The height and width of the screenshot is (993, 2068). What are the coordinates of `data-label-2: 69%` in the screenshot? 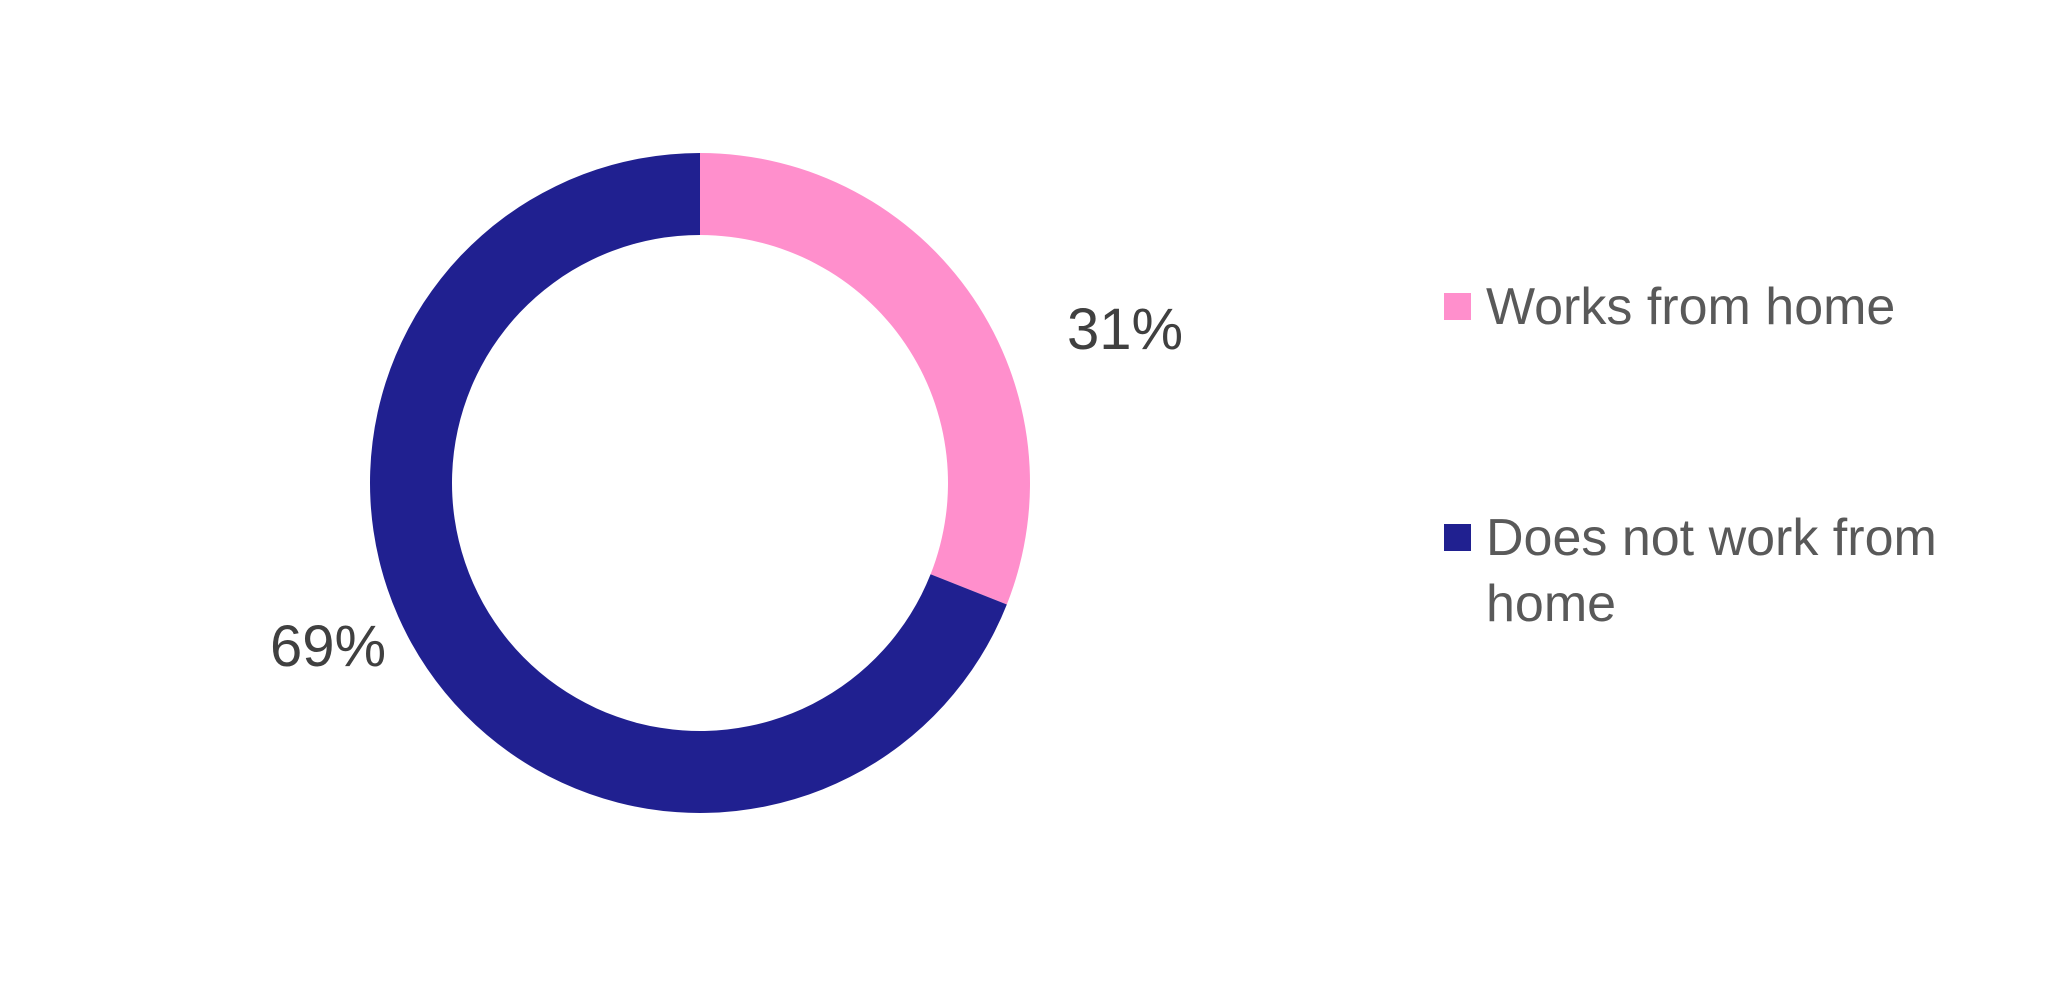 It's located at (328, 646).